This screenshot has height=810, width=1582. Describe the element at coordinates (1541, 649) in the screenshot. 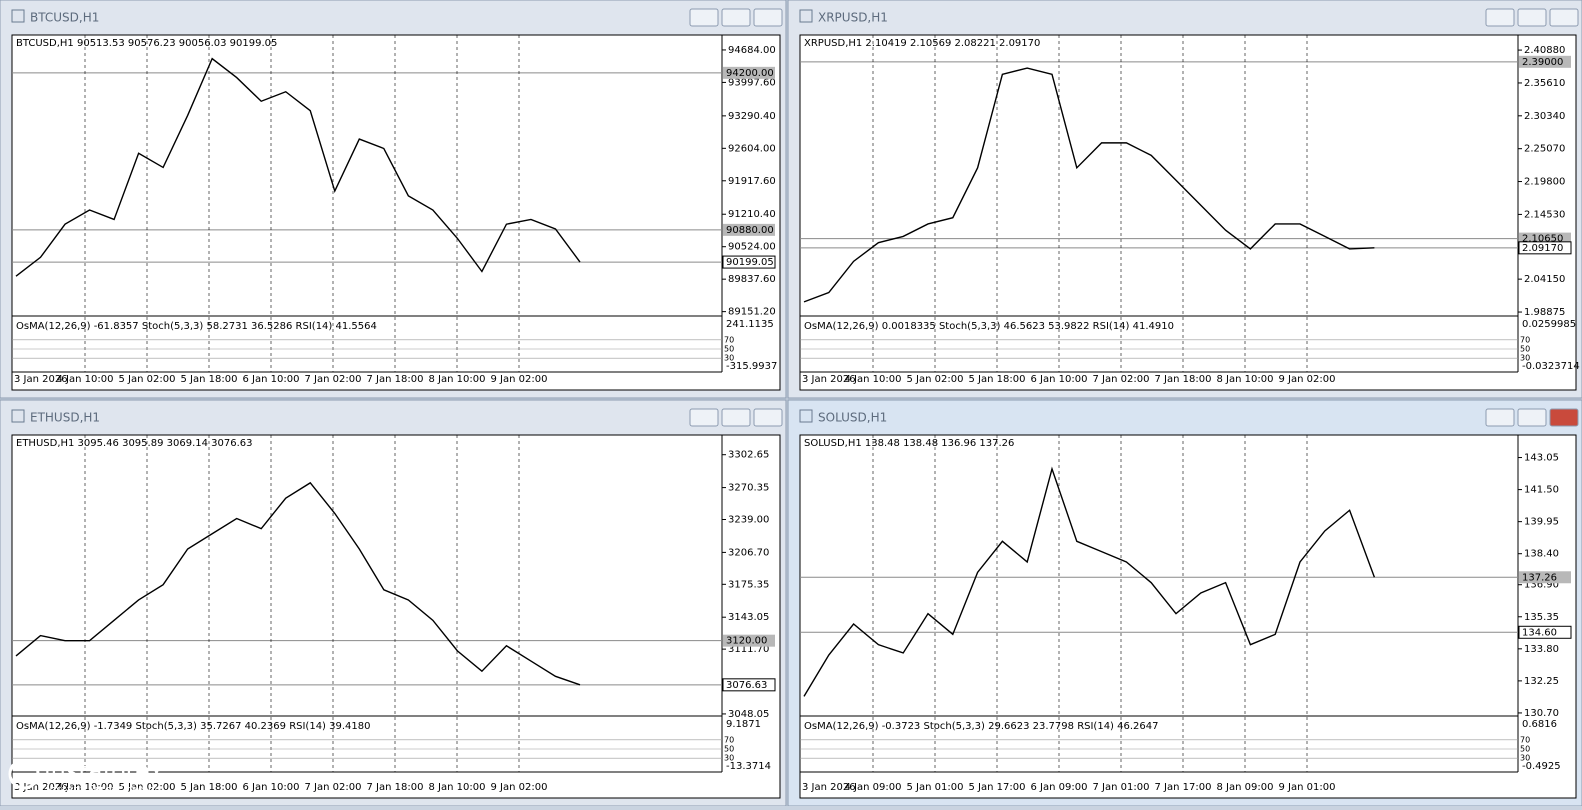

I see `price-tick-label: 133.80` at that location.